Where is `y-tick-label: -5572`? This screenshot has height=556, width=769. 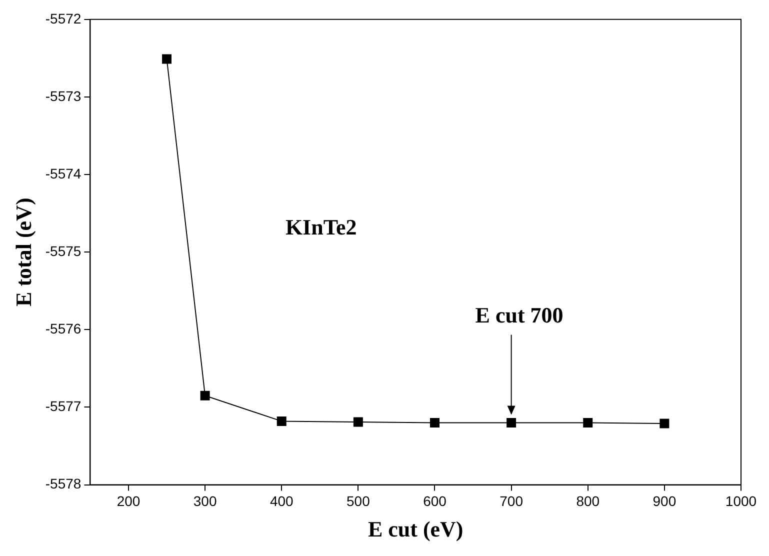
y-tick-label: -5572 is located at coordinates (63, 18).